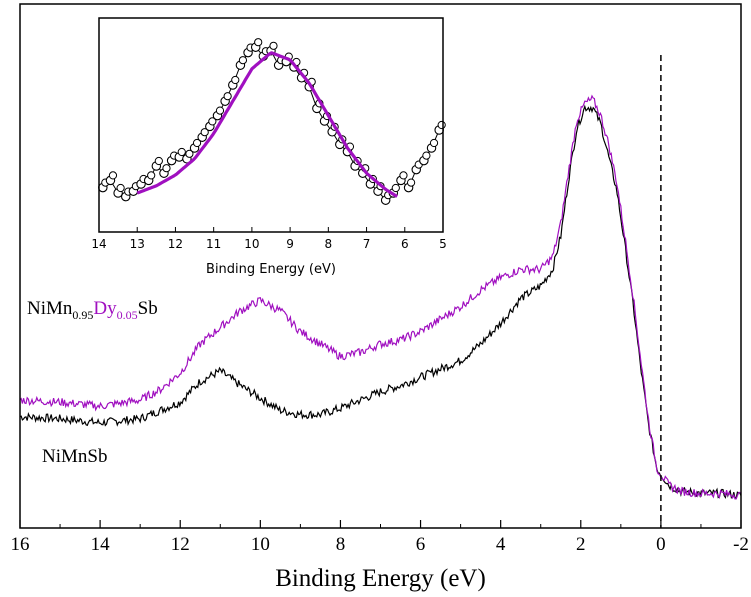 Image resolution: width=751 pixels, height=597 pixels. I want to click on inset-x-tick-label: 5, so click(443, 244).